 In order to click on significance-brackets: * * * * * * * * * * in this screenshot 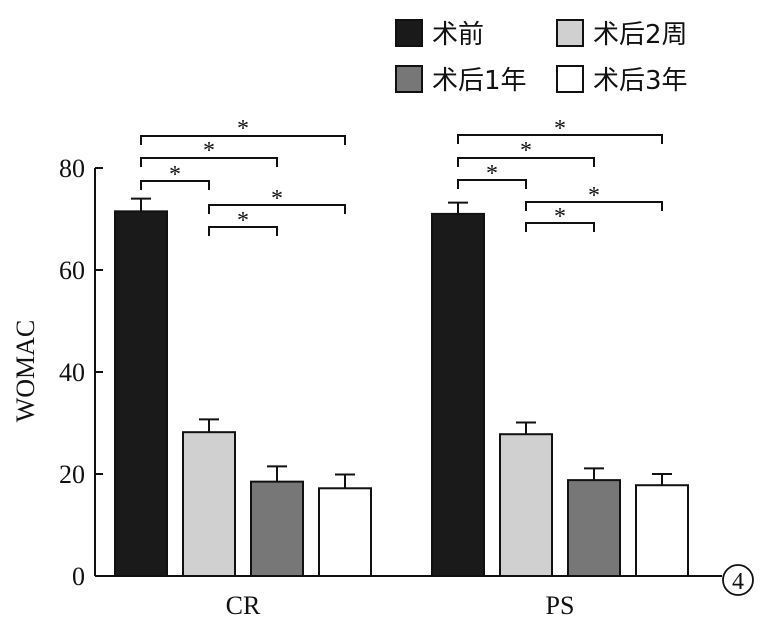, I will do `click(401, 176)`.